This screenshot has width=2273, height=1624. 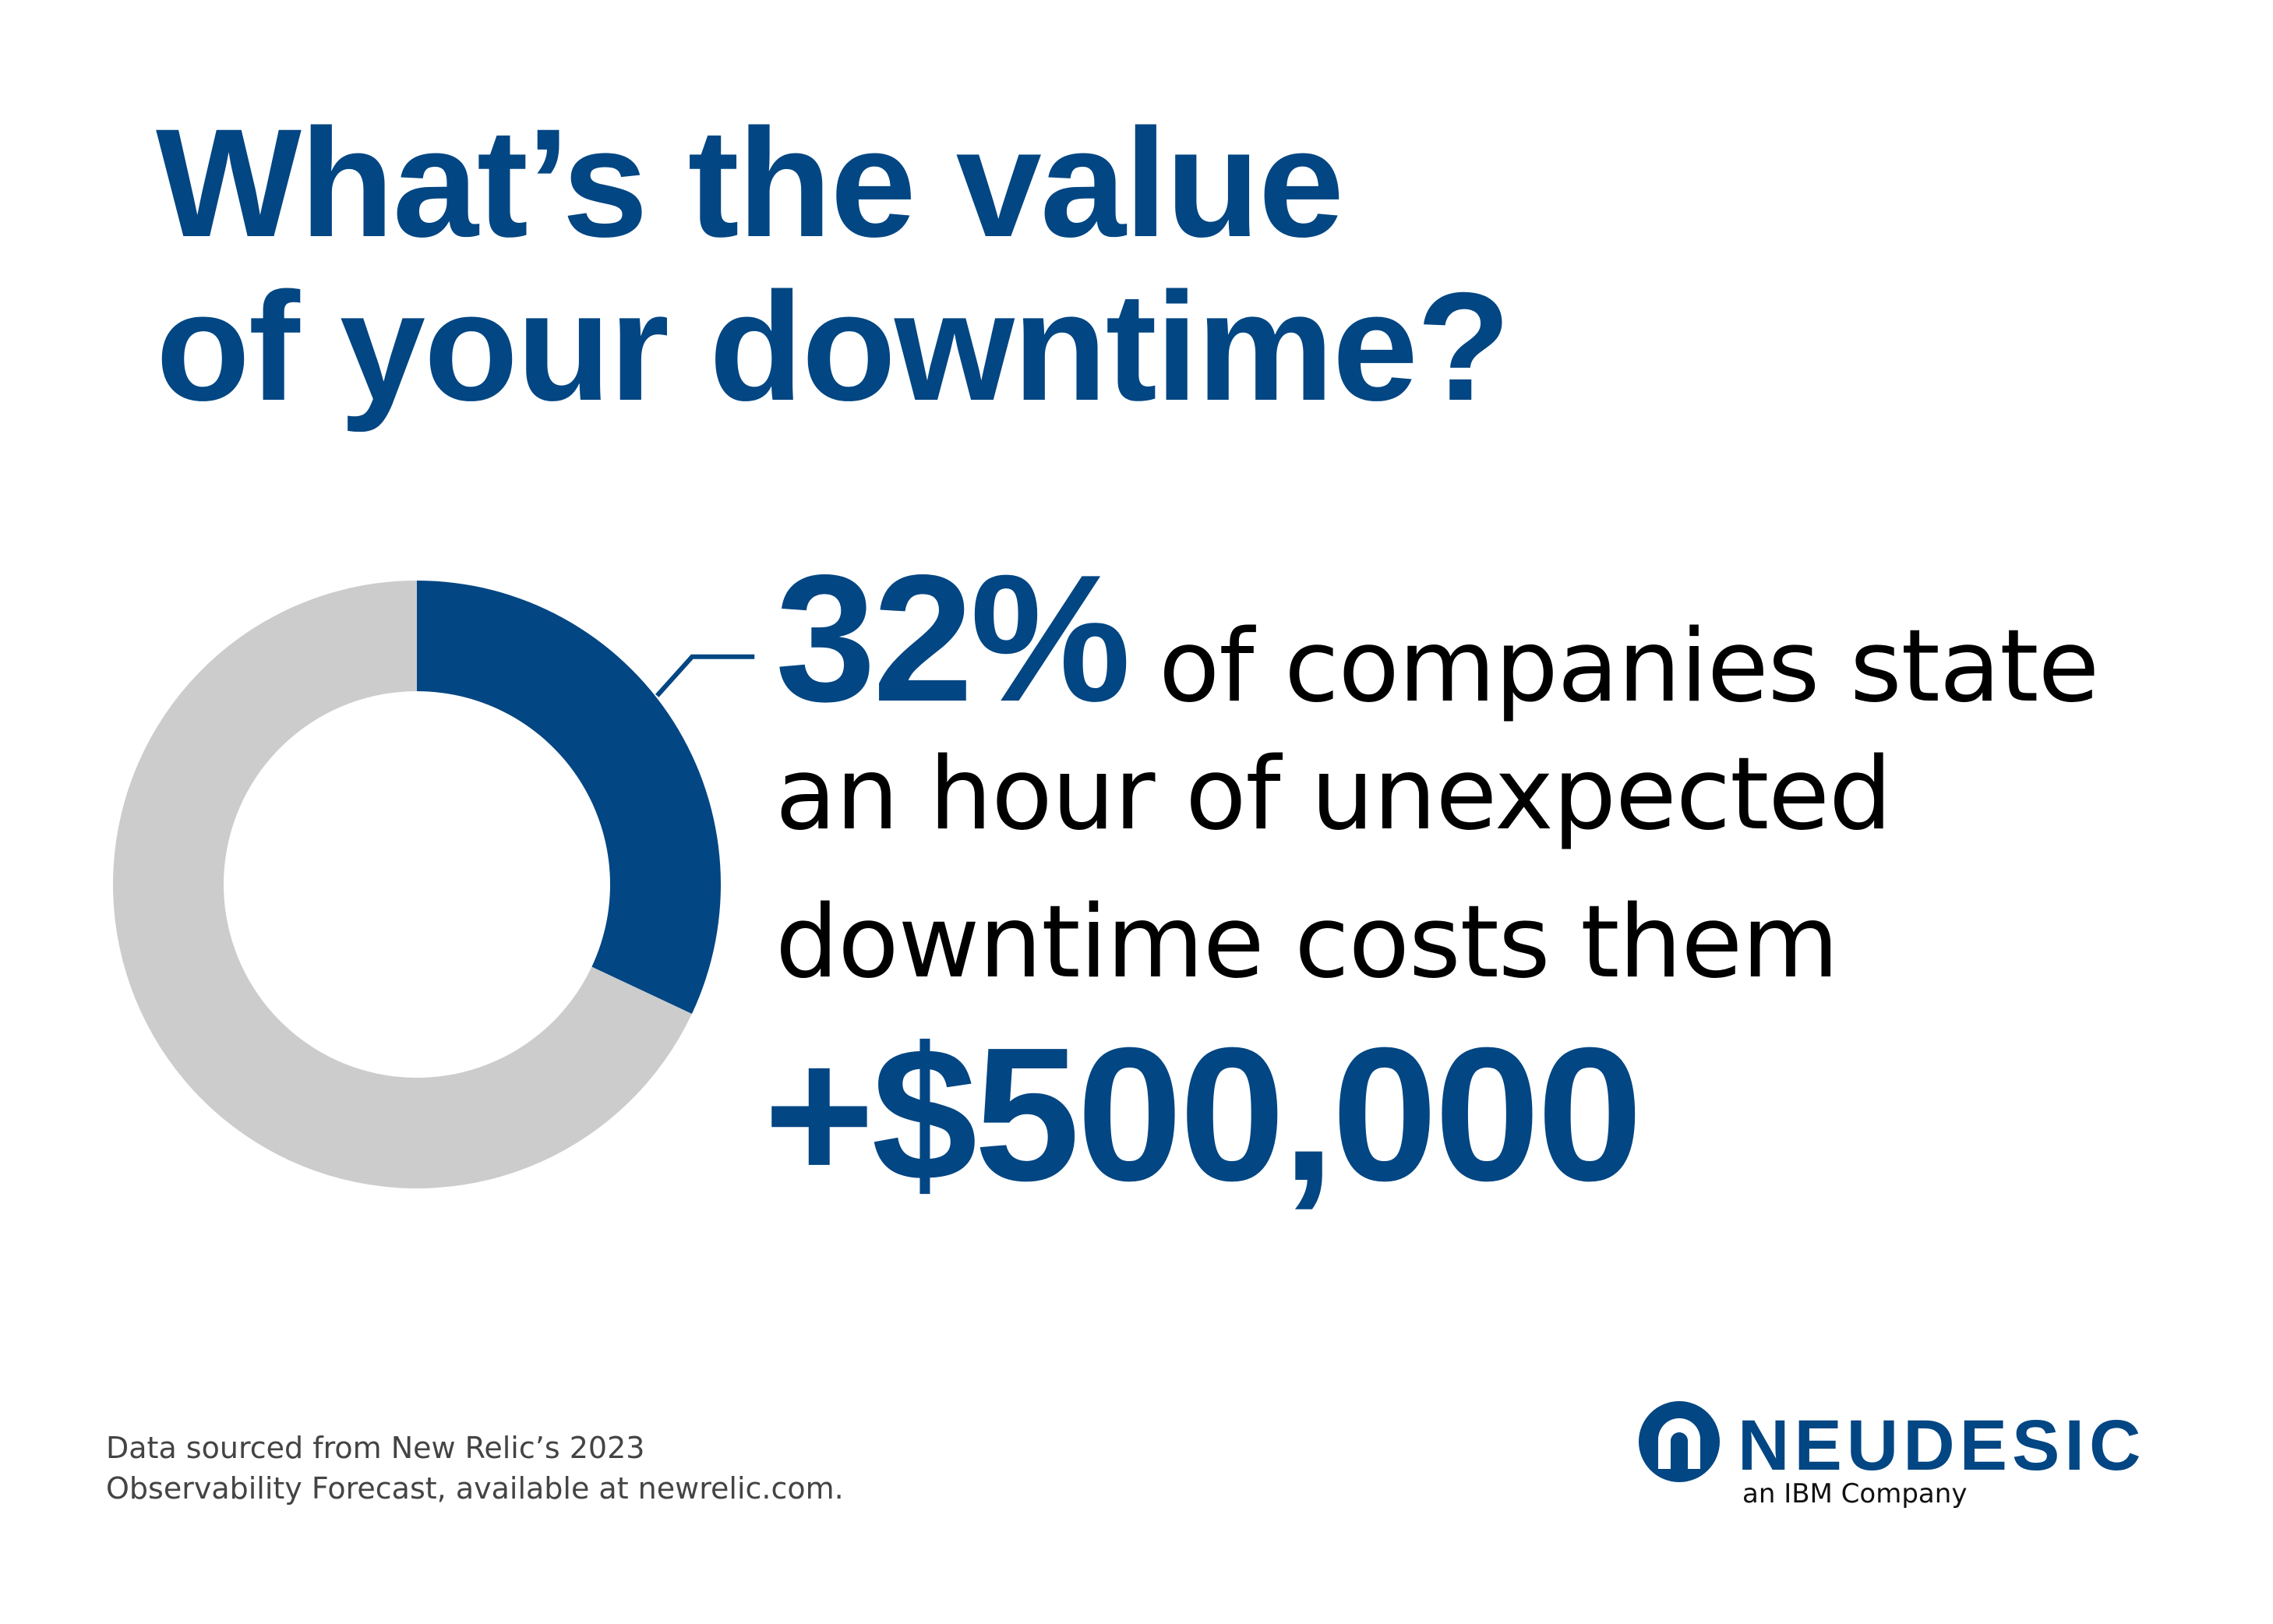 I want to click on neudesic-logo-mark-icon, so click(x=1680, y=1441).